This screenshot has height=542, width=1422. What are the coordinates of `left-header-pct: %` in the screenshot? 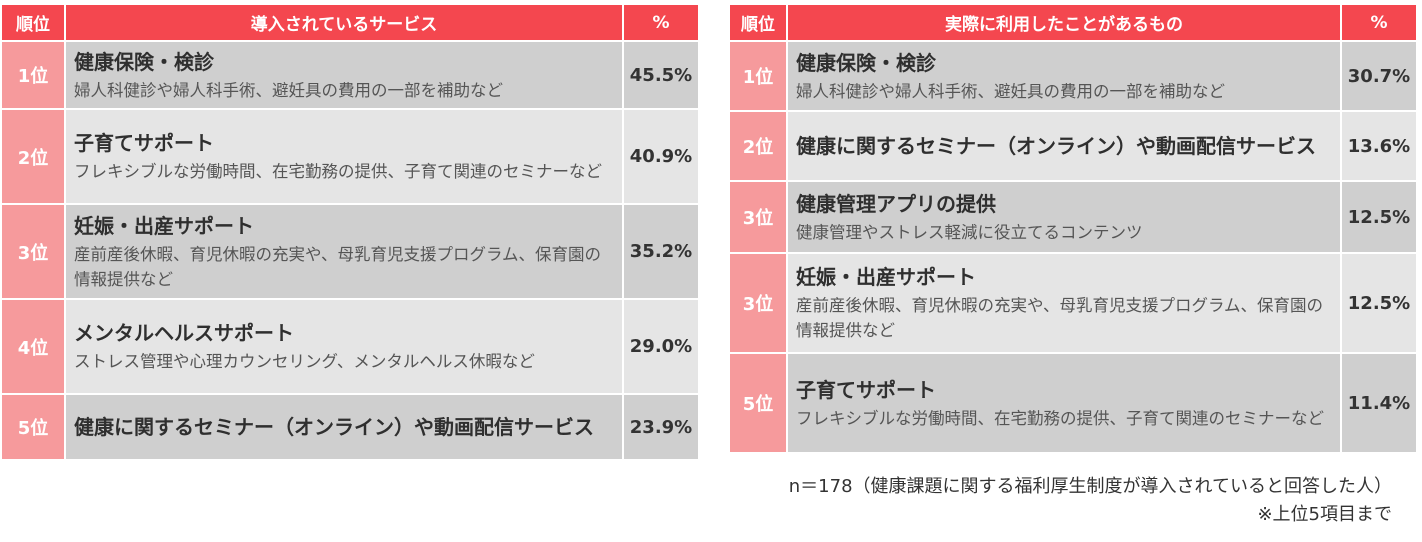 It's located at (661, 22).